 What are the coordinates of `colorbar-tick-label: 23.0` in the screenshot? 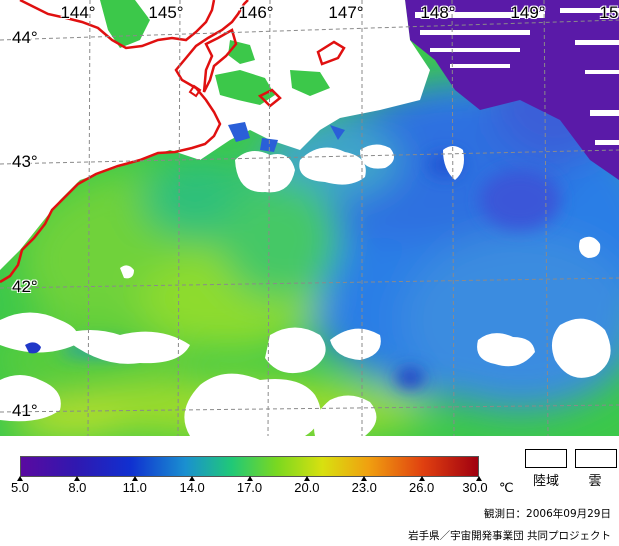 It's located at (364, 487).